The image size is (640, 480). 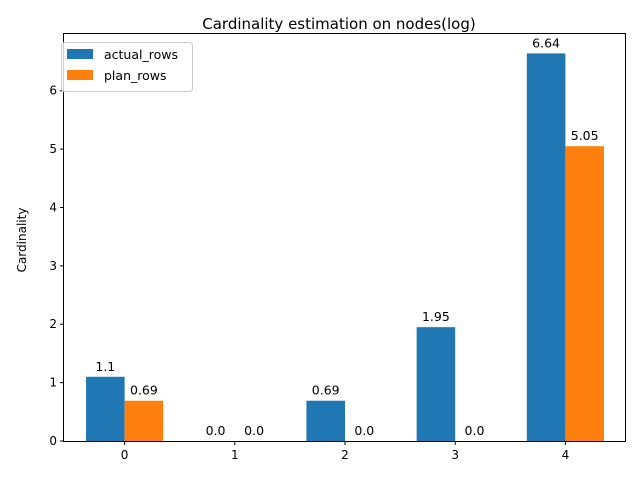 I want to click on data-label-plan_rows-1: 0.0, so click(x=254, y=430).